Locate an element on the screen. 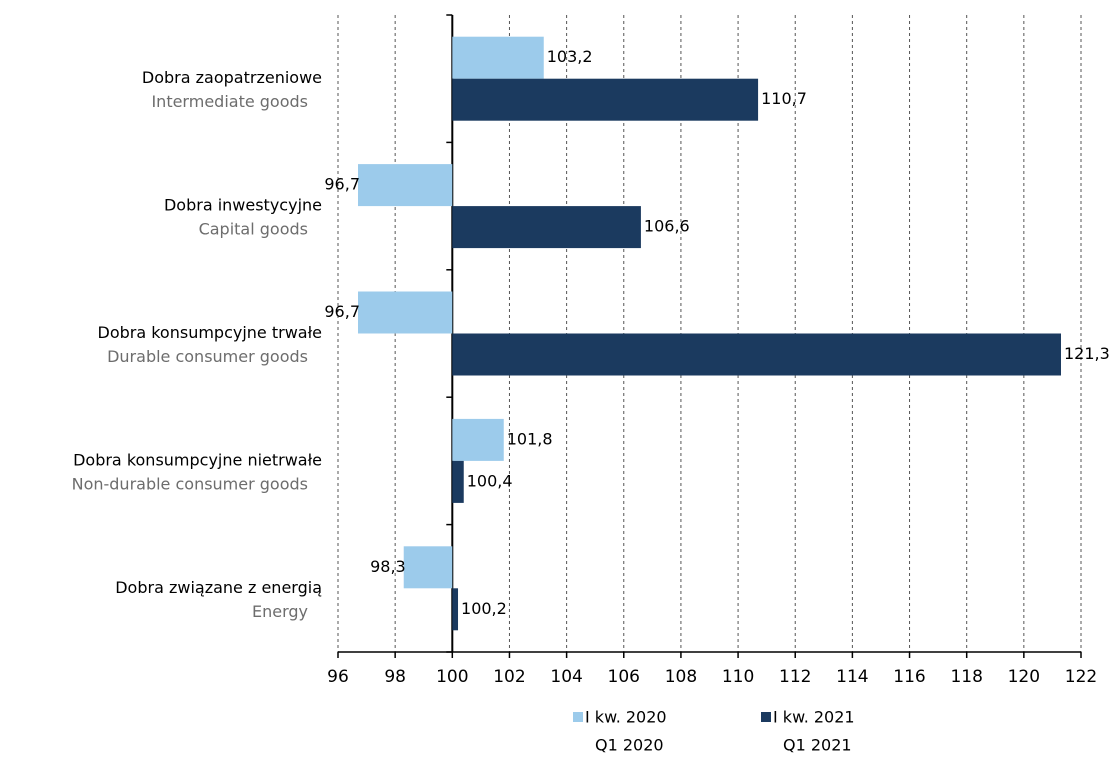  category-label-en: Energy is located at coordinates (280, 611).